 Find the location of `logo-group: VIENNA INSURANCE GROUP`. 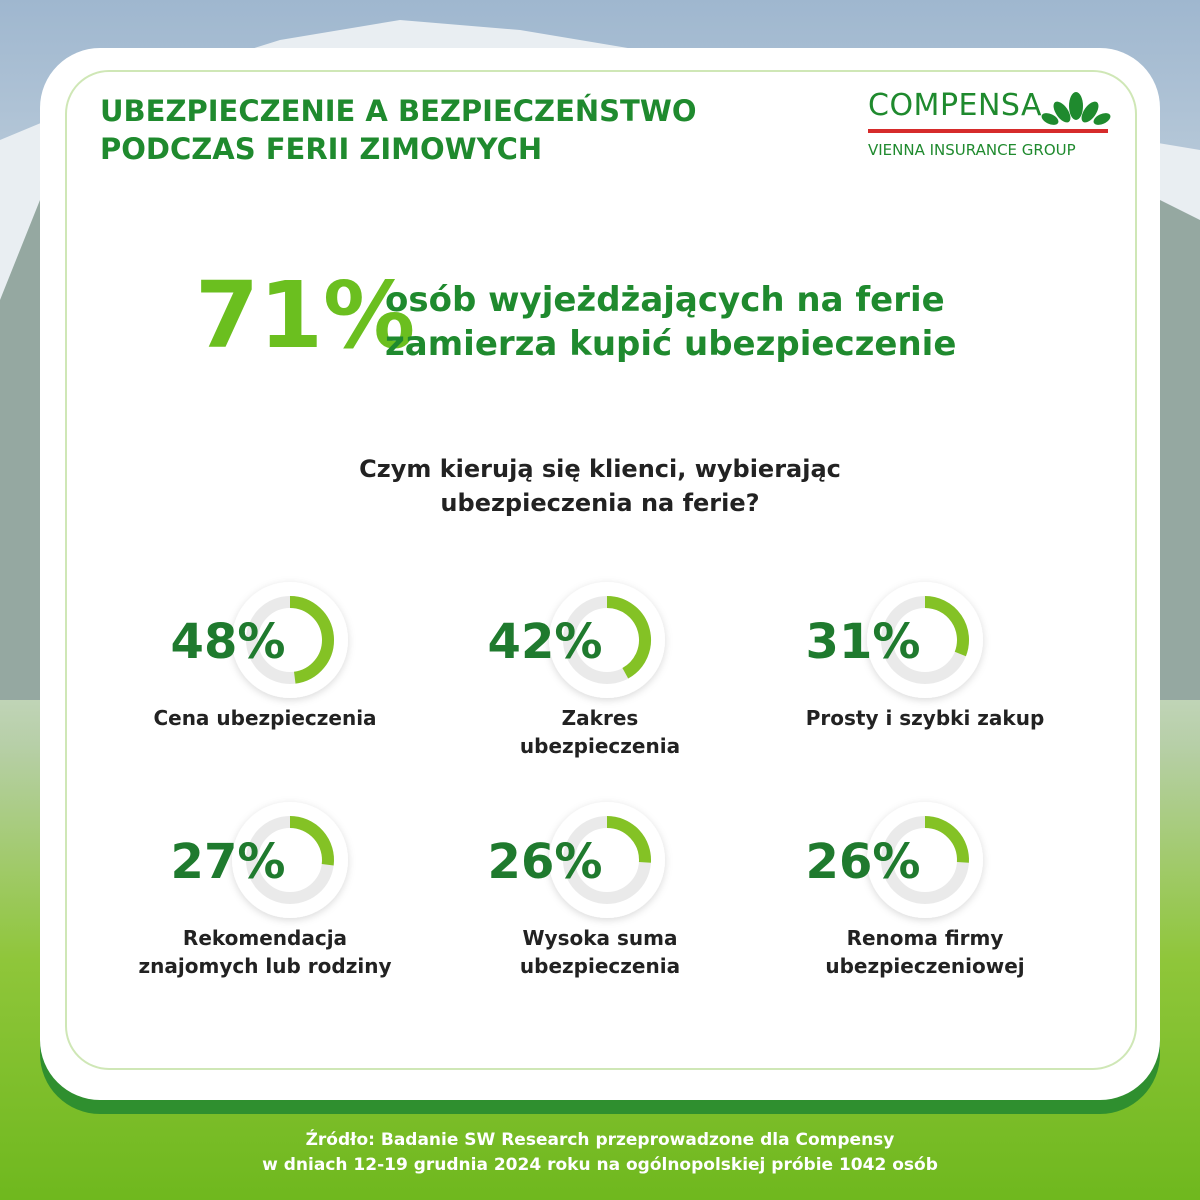

logo-group: VIENNA INSURANCE GROUP is located at coordinates (972, 150).